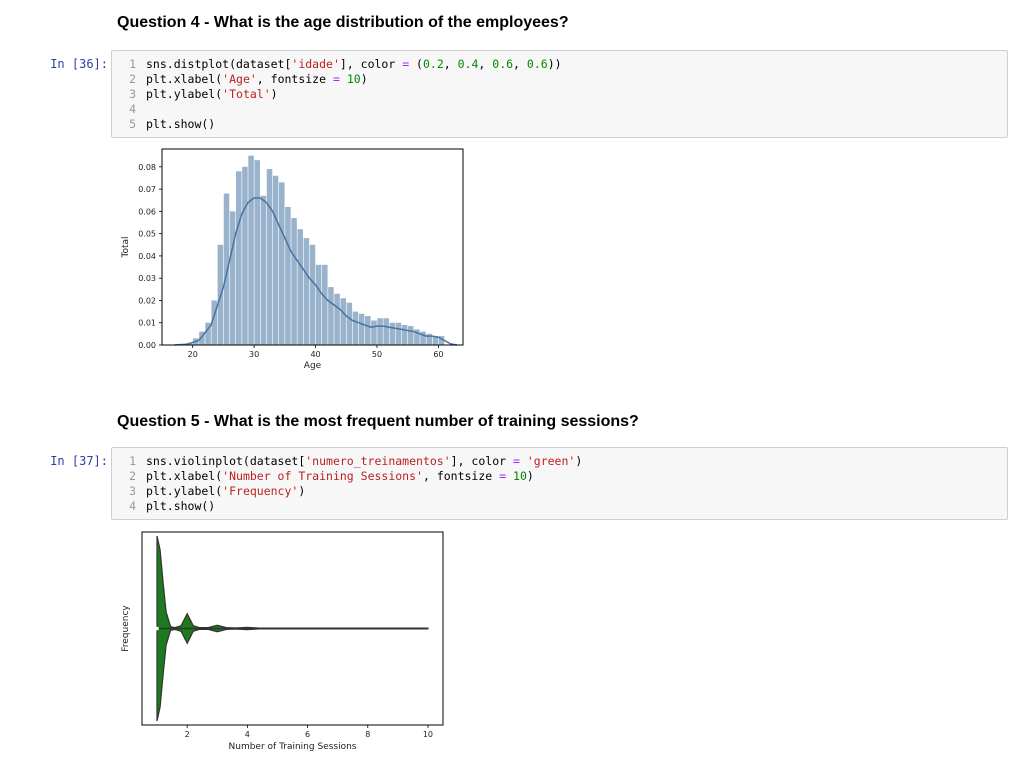 The height and width of the screenshot is (762, 1023). What do you see at coordinates (257, 79) in the screenshot?
I see `code-line: plt.xlabel('Age', fontsize = 10)` at bounding box center [257, 79].